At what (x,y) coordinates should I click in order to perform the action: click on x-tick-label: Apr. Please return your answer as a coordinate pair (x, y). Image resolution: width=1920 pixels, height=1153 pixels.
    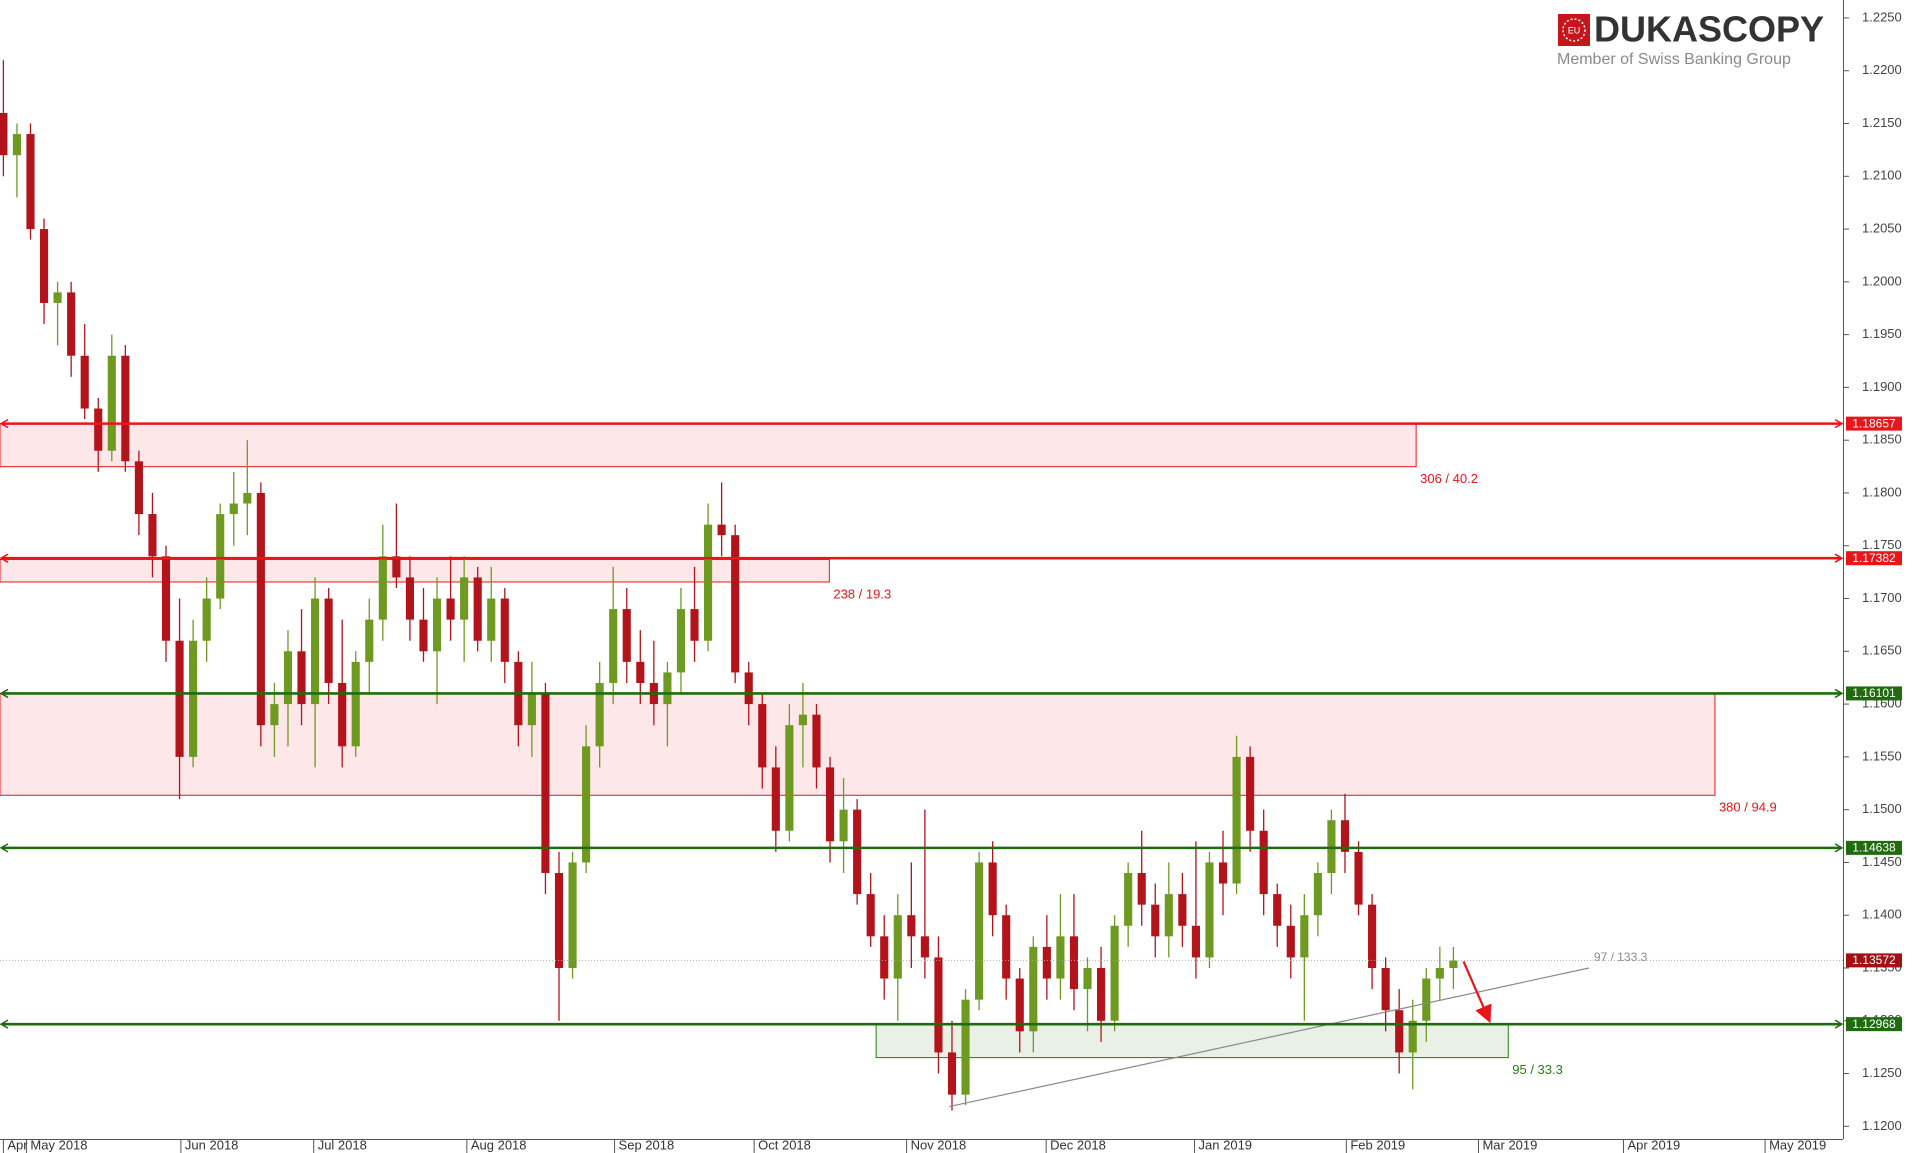
    Looking at the image, I should click on (17, 1144).